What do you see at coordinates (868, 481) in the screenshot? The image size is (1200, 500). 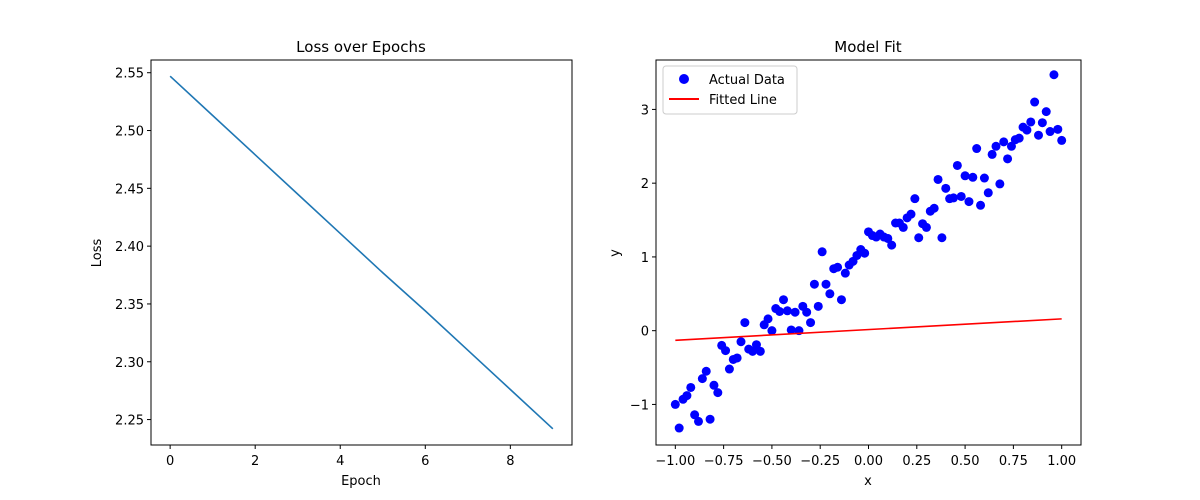 I see `x-axis-label: x` at bounding box center [868, 481].